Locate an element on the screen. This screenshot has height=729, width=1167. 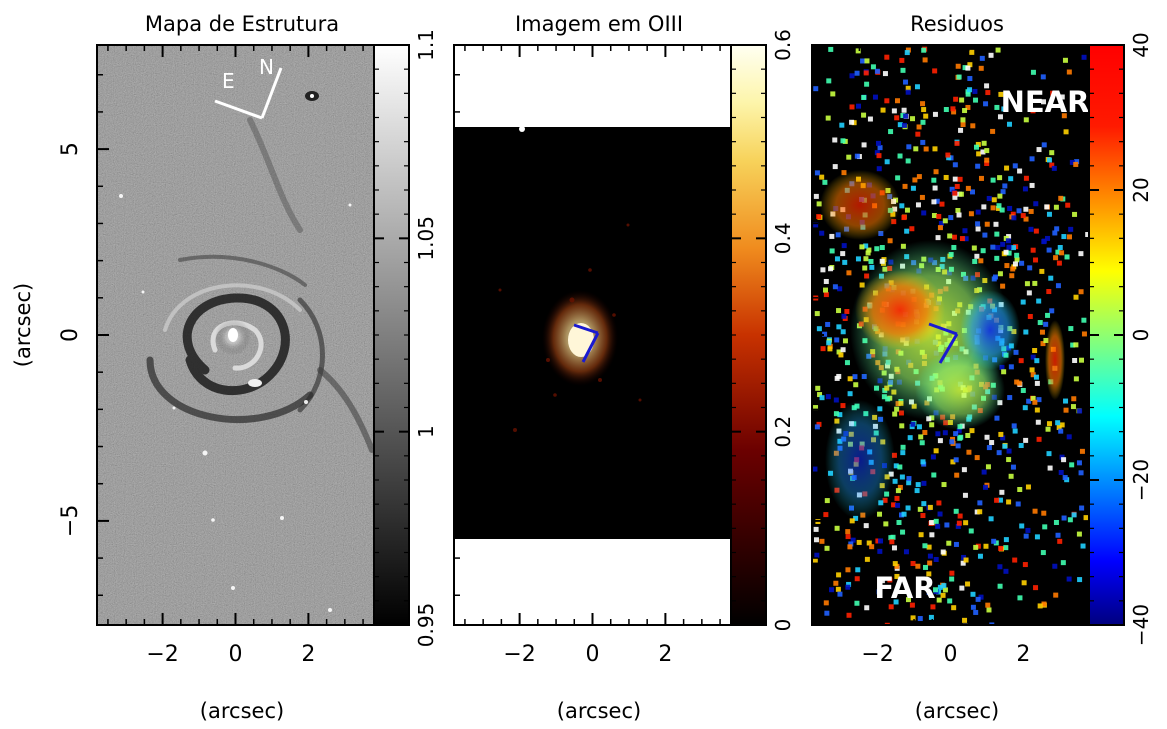
colorbar-tick-label: 0 is located at coordinates (783, 625).